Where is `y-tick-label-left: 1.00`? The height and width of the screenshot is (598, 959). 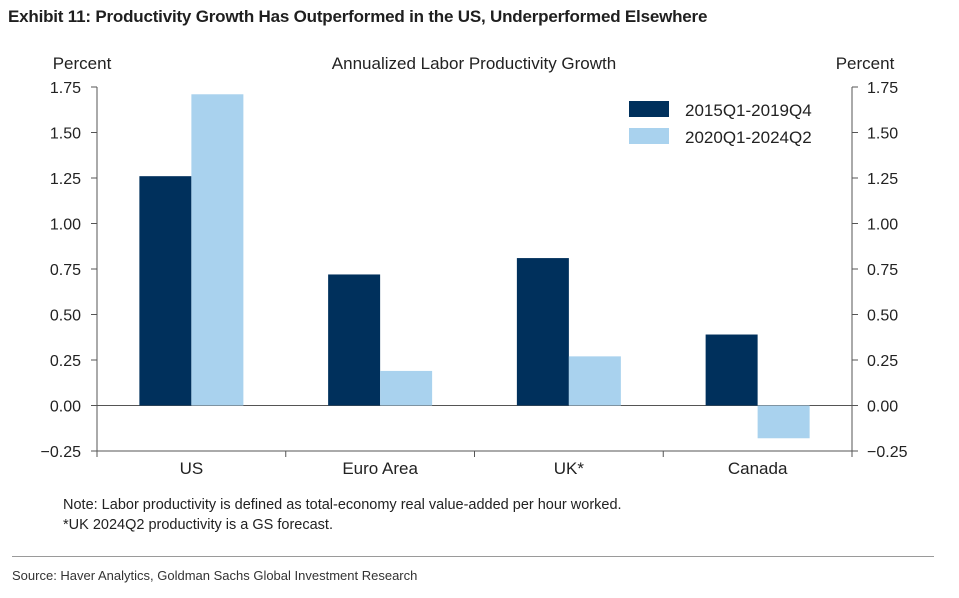 y-tick-label-left: 1.00 is located at coordinates (65, 225).